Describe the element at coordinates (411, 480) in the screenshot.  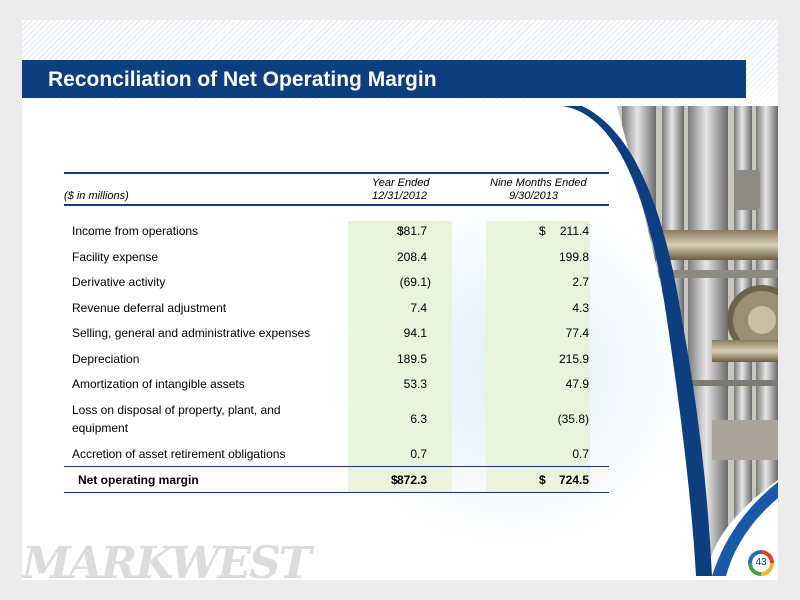
I see `total-value-2012: 872.3` at that location.